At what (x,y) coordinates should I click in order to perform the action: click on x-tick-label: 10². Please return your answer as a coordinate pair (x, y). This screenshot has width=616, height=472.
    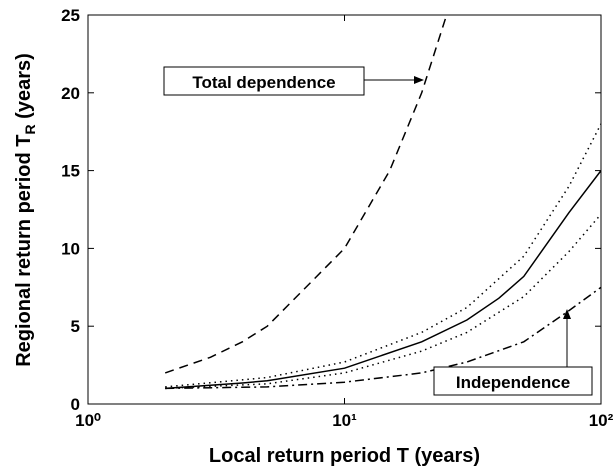
    Looking at the image, I should click on (601, 420).